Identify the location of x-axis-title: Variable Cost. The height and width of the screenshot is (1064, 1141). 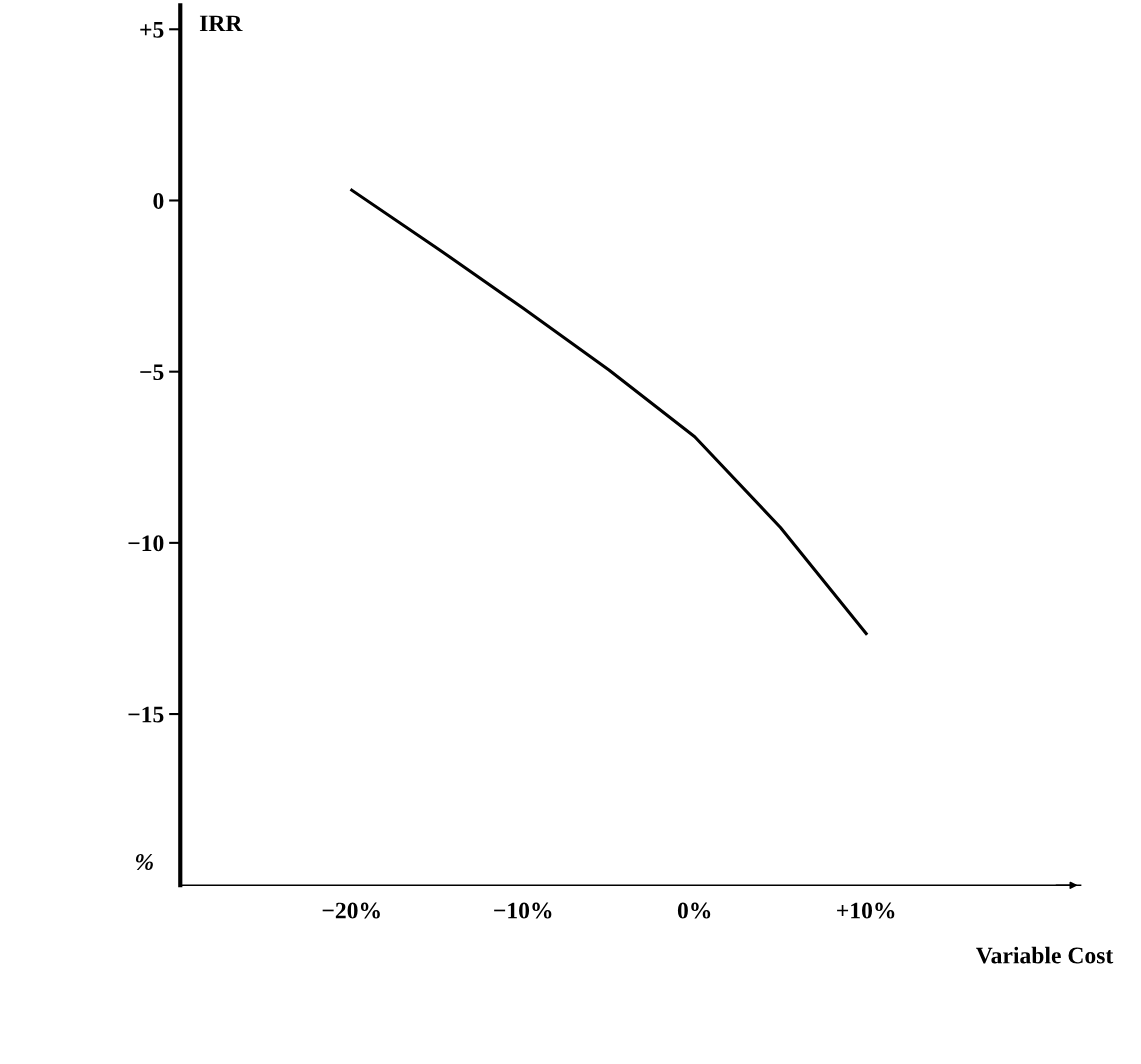
(1045, 955).